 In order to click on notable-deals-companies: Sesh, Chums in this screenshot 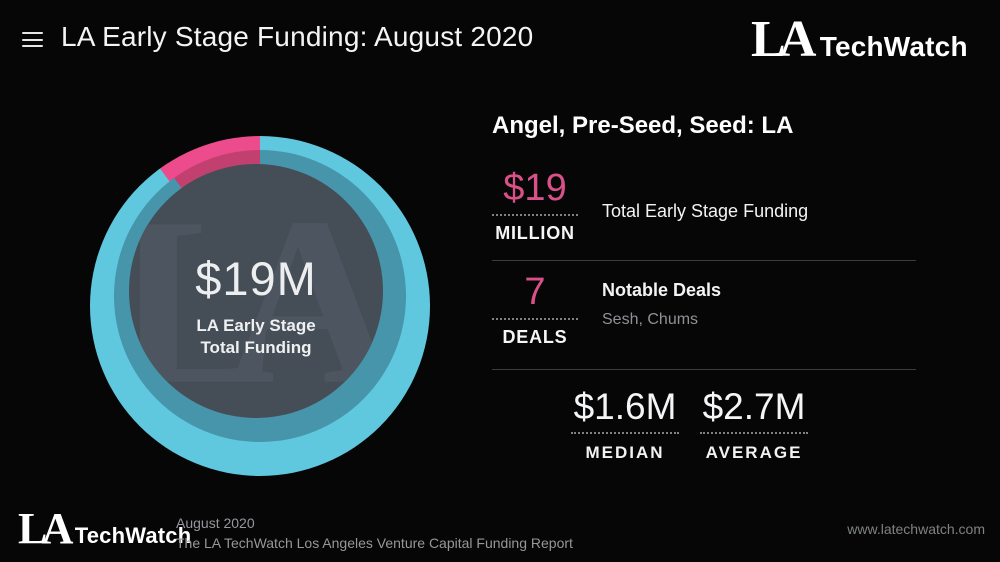, I will do `click(650, 319)`.